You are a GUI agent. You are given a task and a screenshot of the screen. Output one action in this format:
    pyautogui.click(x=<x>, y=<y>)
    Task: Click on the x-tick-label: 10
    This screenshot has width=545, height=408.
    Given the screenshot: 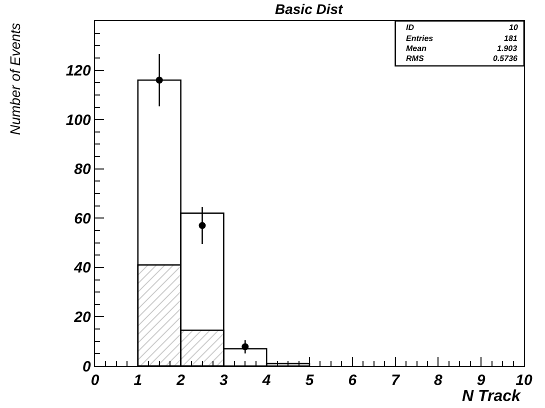 What is the action you would take?
    pyautogui.click(x=524, y=381)
    